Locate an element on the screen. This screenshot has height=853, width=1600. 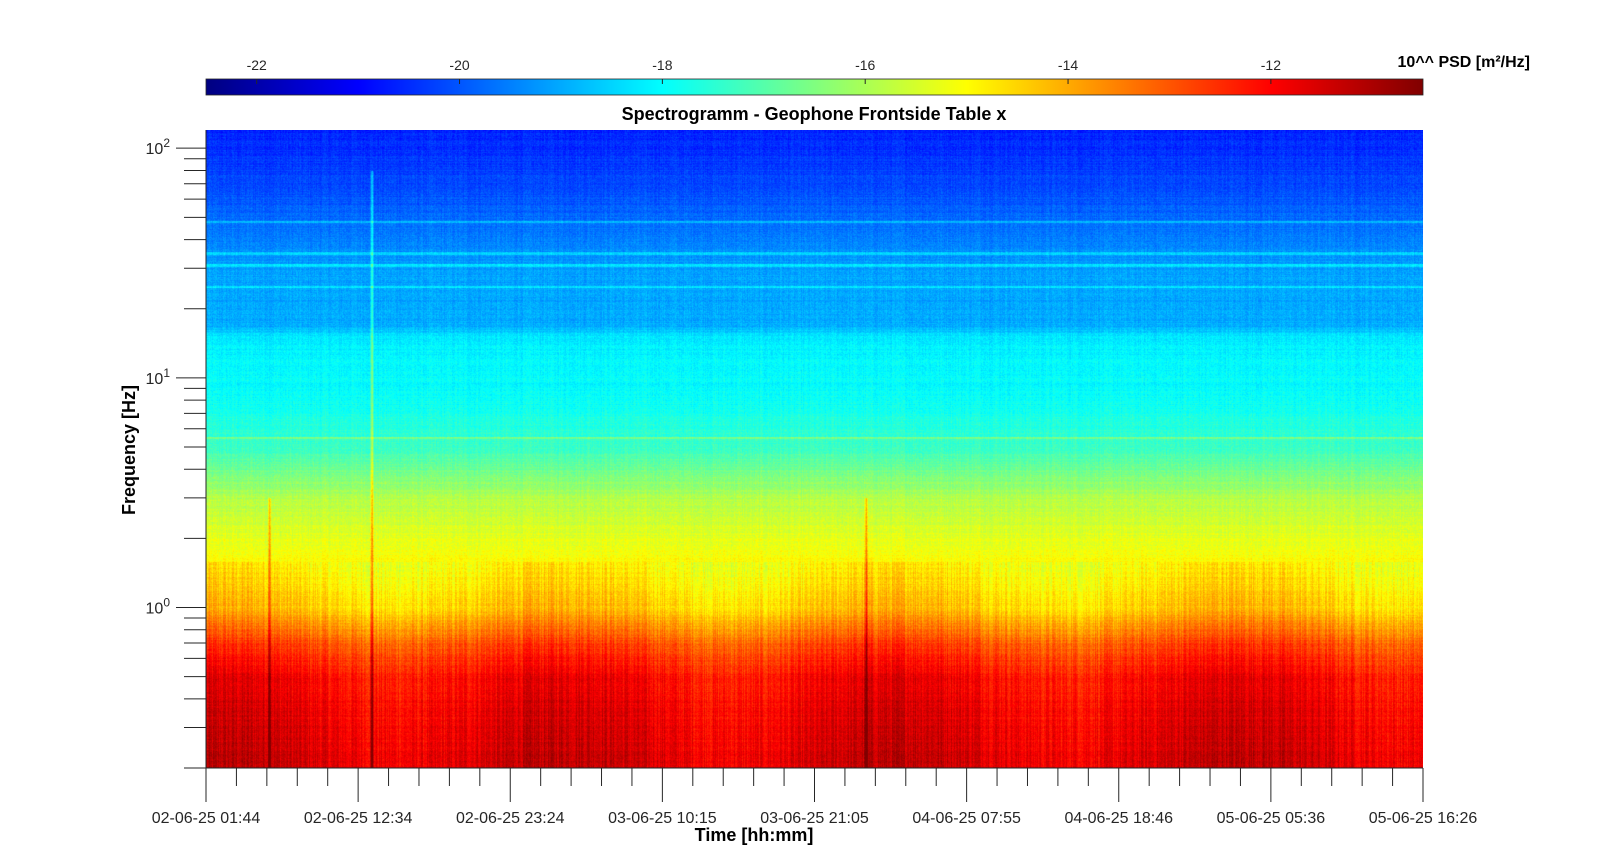
y-tick-label: 10¹ is located at coordinates (158, 377).